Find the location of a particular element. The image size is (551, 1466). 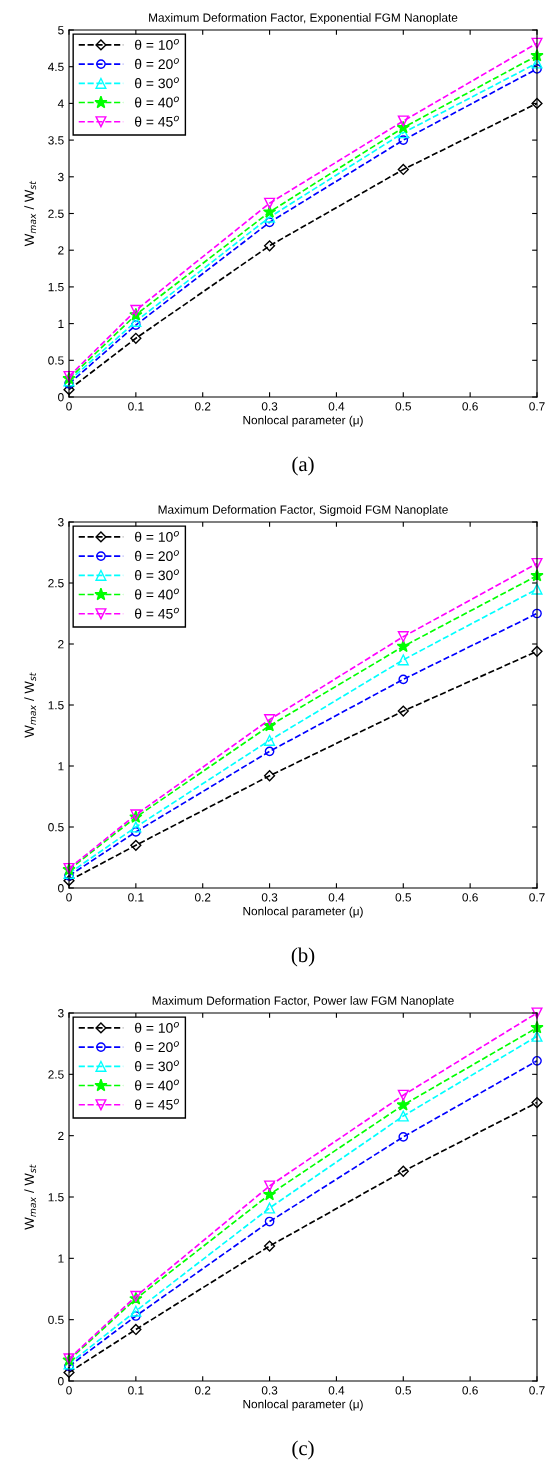

text: (a) is located at coordinates (303, 466).